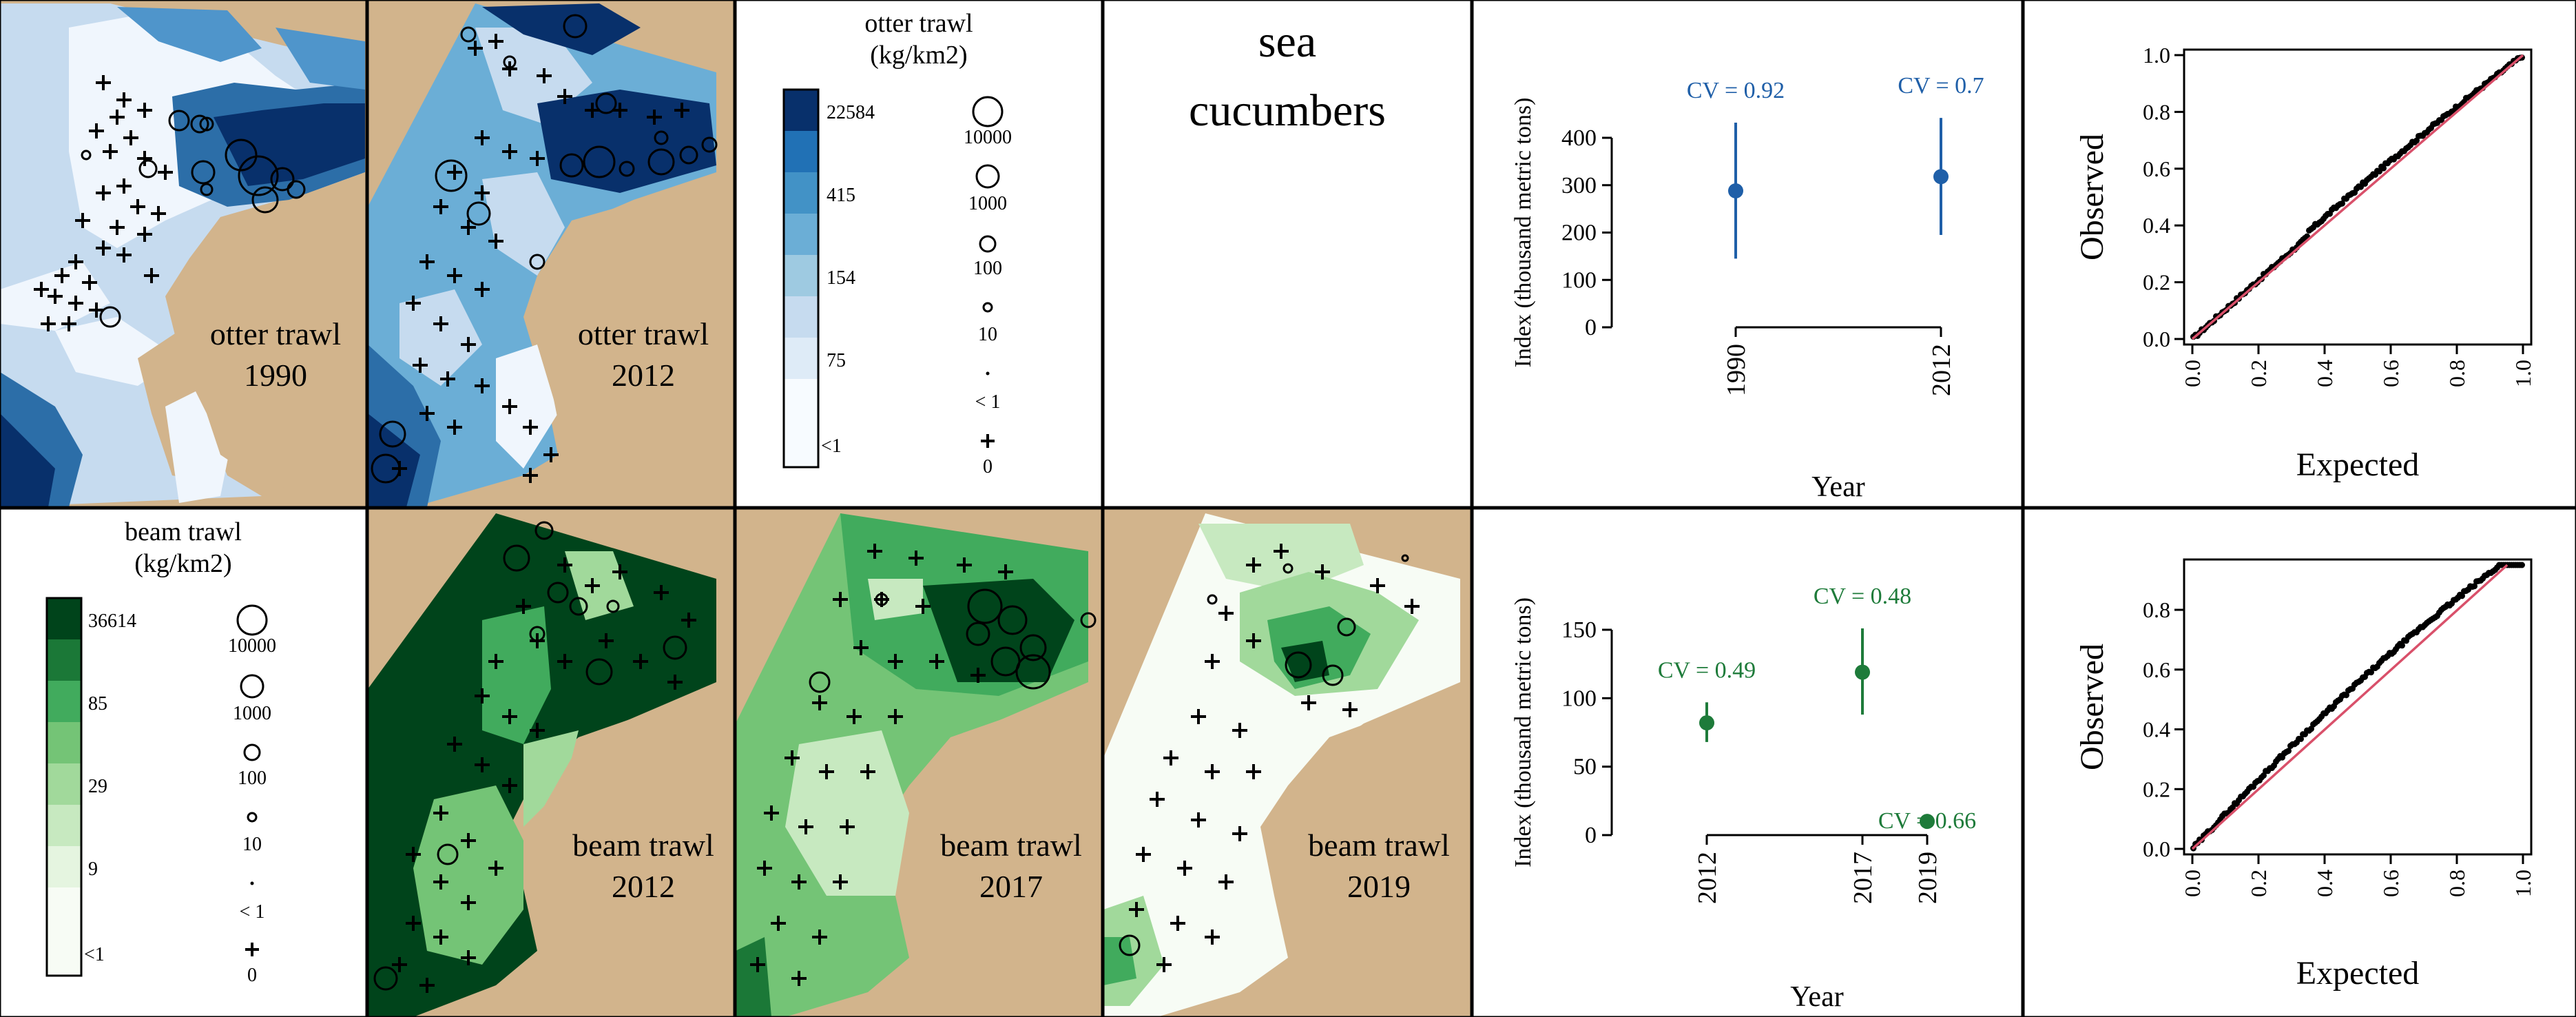 The image size is (2576, 1017). I want to click on cv-label: CV = 0.7, so click(1941, 86).